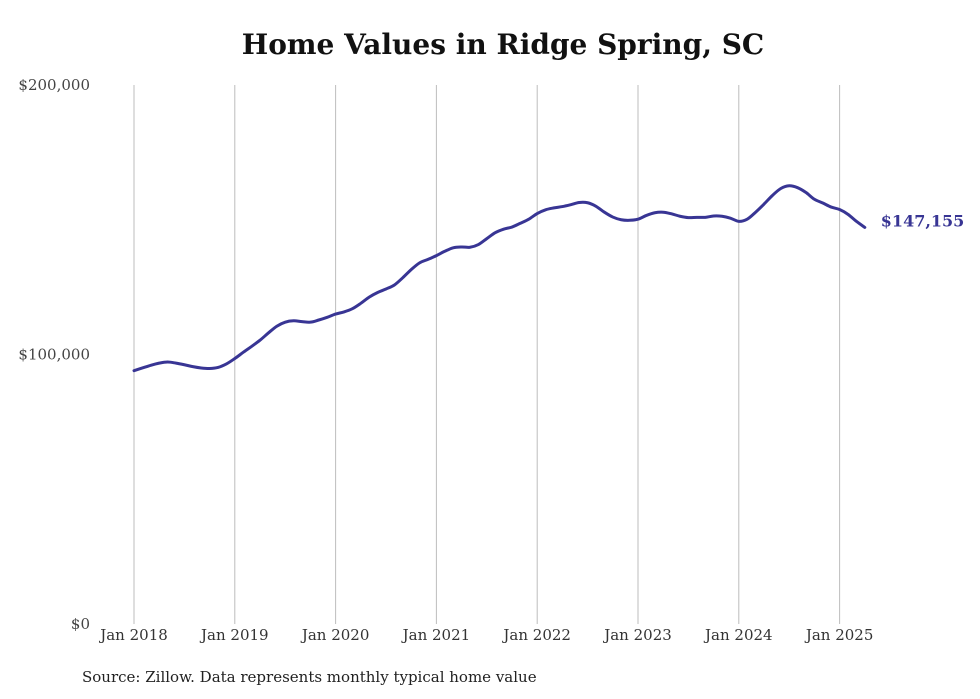 This screenshot has height=699, width=980. I want to click on y-axis-ticks: $0 $100,000 $200,000, so click(54, 354).